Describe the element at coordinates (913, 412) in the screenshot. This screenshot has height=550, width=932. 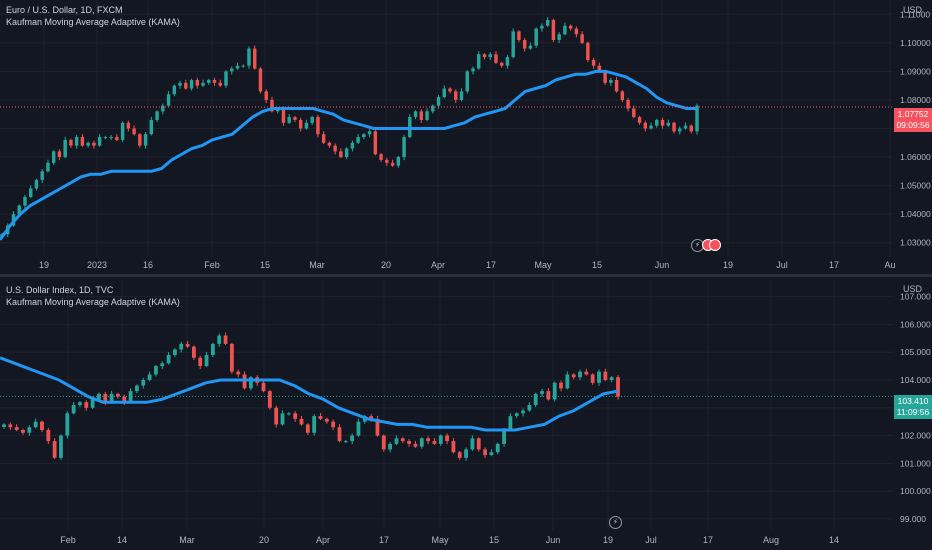
I see `bottom-countdown: 11:09:56` at that location.